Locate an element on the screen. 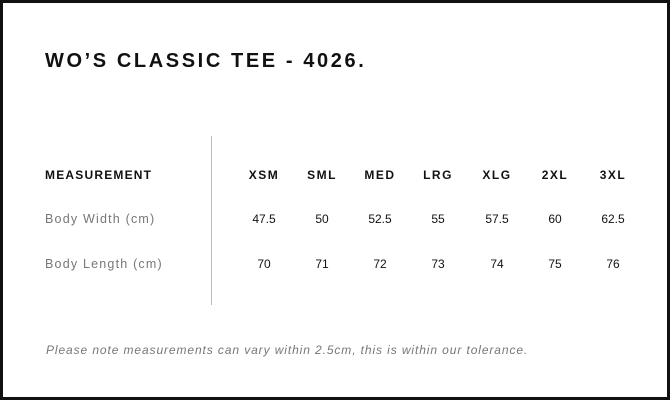 Image resolution: width=670 pixels, height=400 pixels. header-size: 3XL is located at coordinates (613, 175).